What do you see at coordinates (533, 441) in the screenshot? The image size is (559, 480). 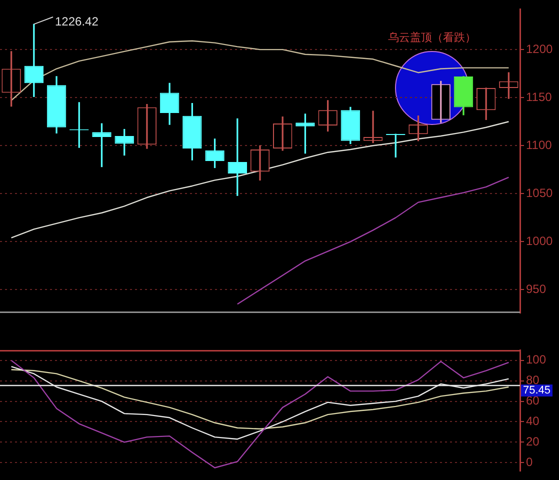 I see `y-tick-label: 20` at bounding box center [533, 441].